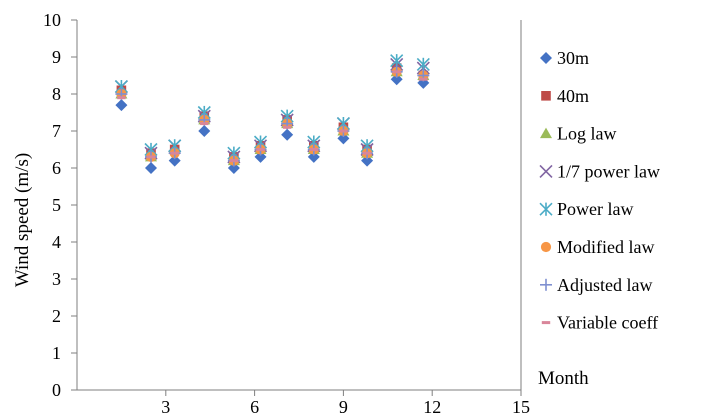 The height and width of the screenshot is (417, 710). What do you see at coordinates (165, 407) in the screenshot?
I see `x-tick-label: 3` at bounding box center [165, 407].